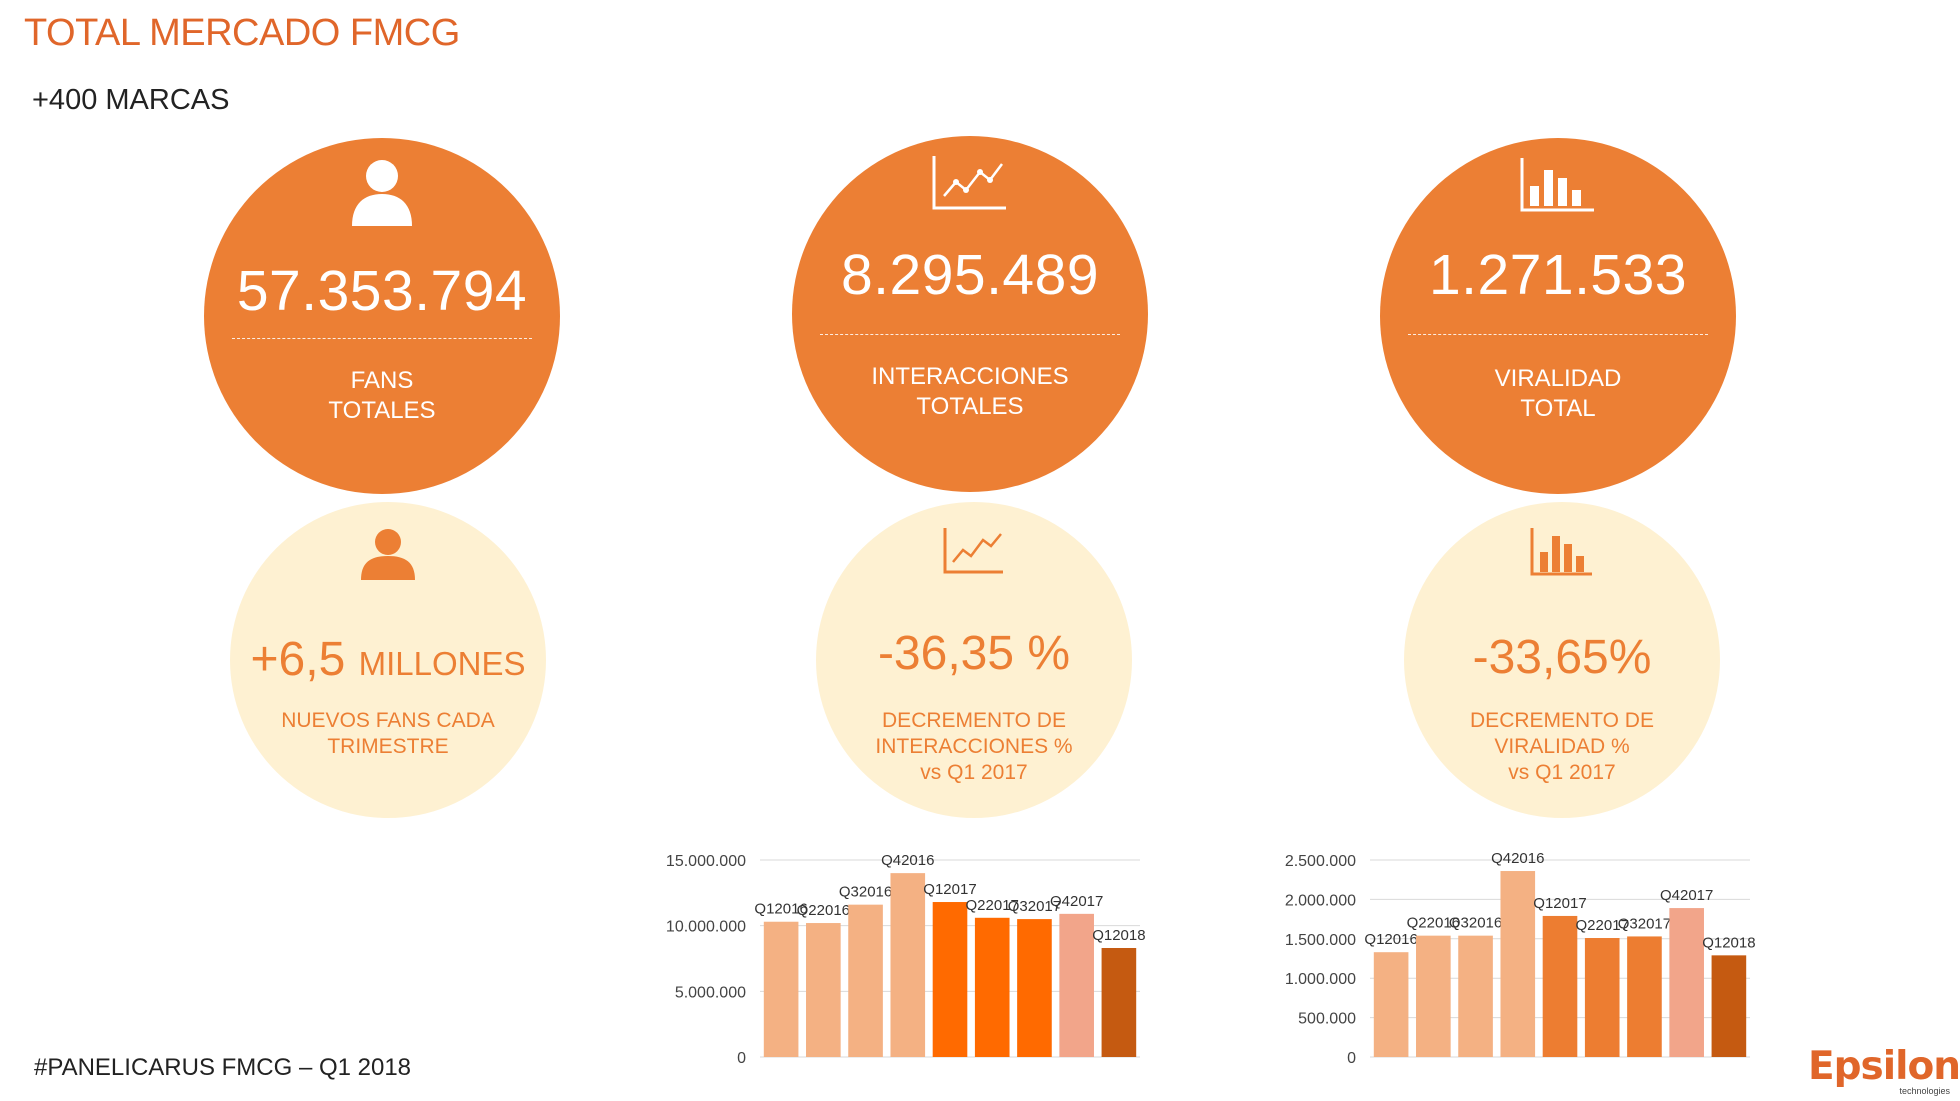  Describe the element at coordinates (1320, 979) in the screenshot. I see `y-tick-label: 1.000.000` at that location.